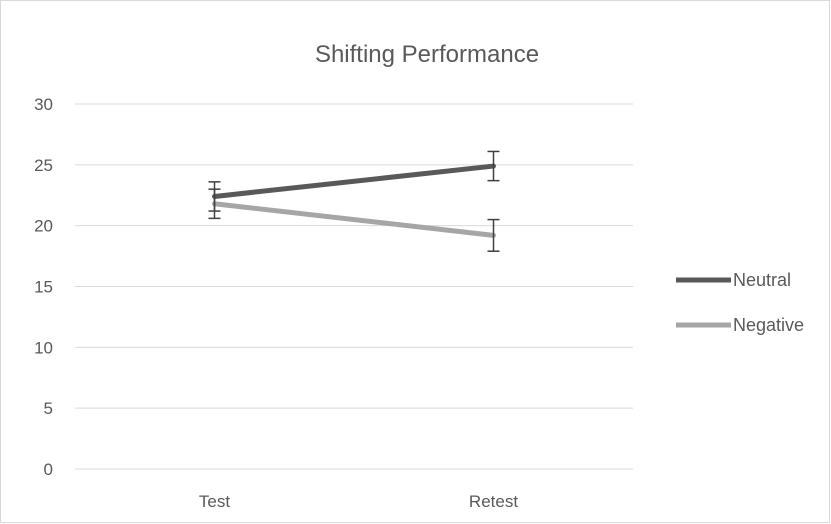 The image size is (831, 524). What do you see at coordinates (427, 54) in the screenshot?
I see `chart-title: Shifting Performance` at bounding box center [427, 54].